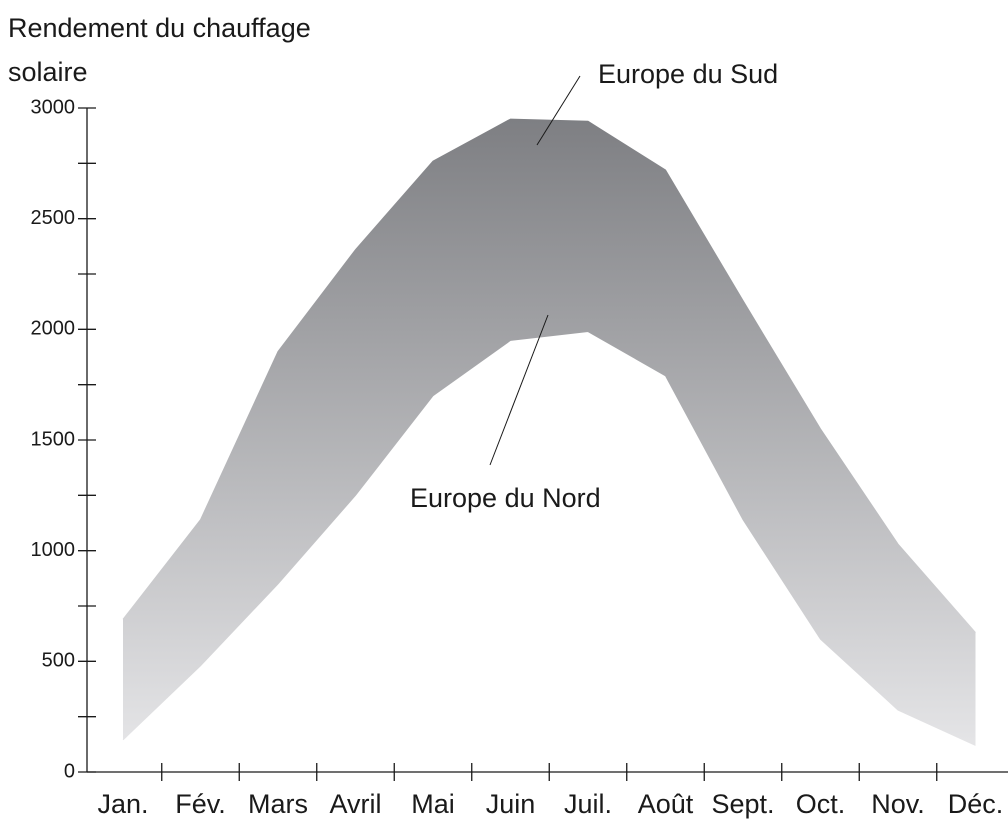  Describe the element at coordinates (53, 329) in the screenshot. I see `y-tick-label: 2000` at that location.